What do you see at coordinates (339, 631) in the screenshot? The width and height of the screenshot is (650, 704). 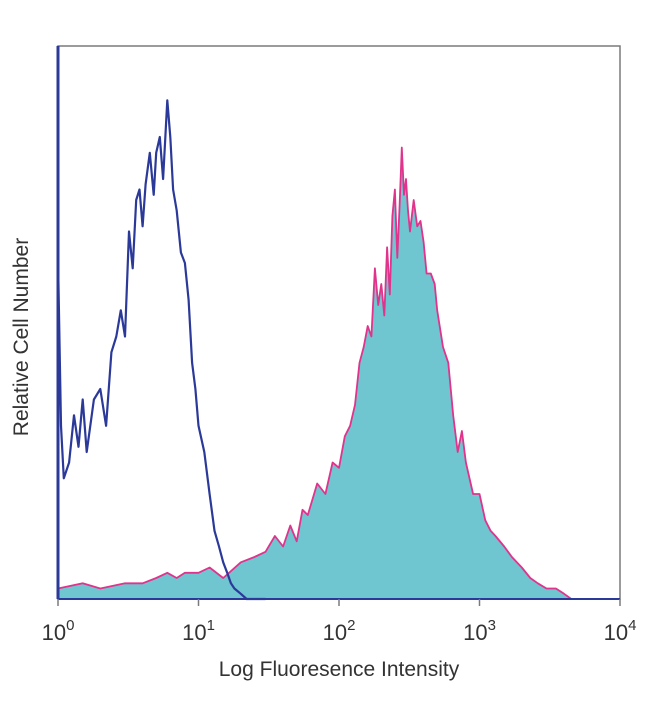 I see `x-tick-label-2: 10²` at bounding box center [339, 631].